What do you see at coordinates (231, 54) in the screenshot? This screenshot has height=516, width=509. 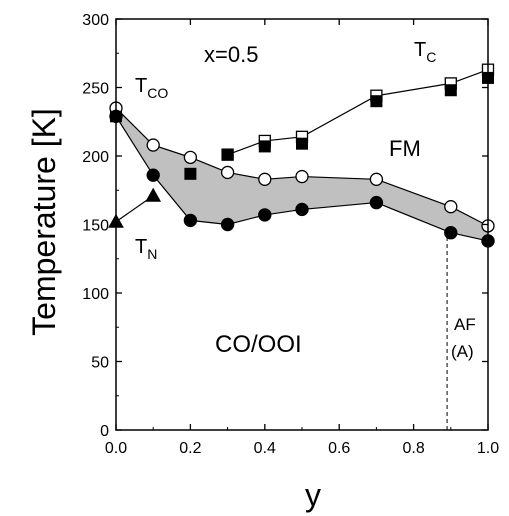 I see `composition-label: x=0.5` at bounding box center [231, 54].